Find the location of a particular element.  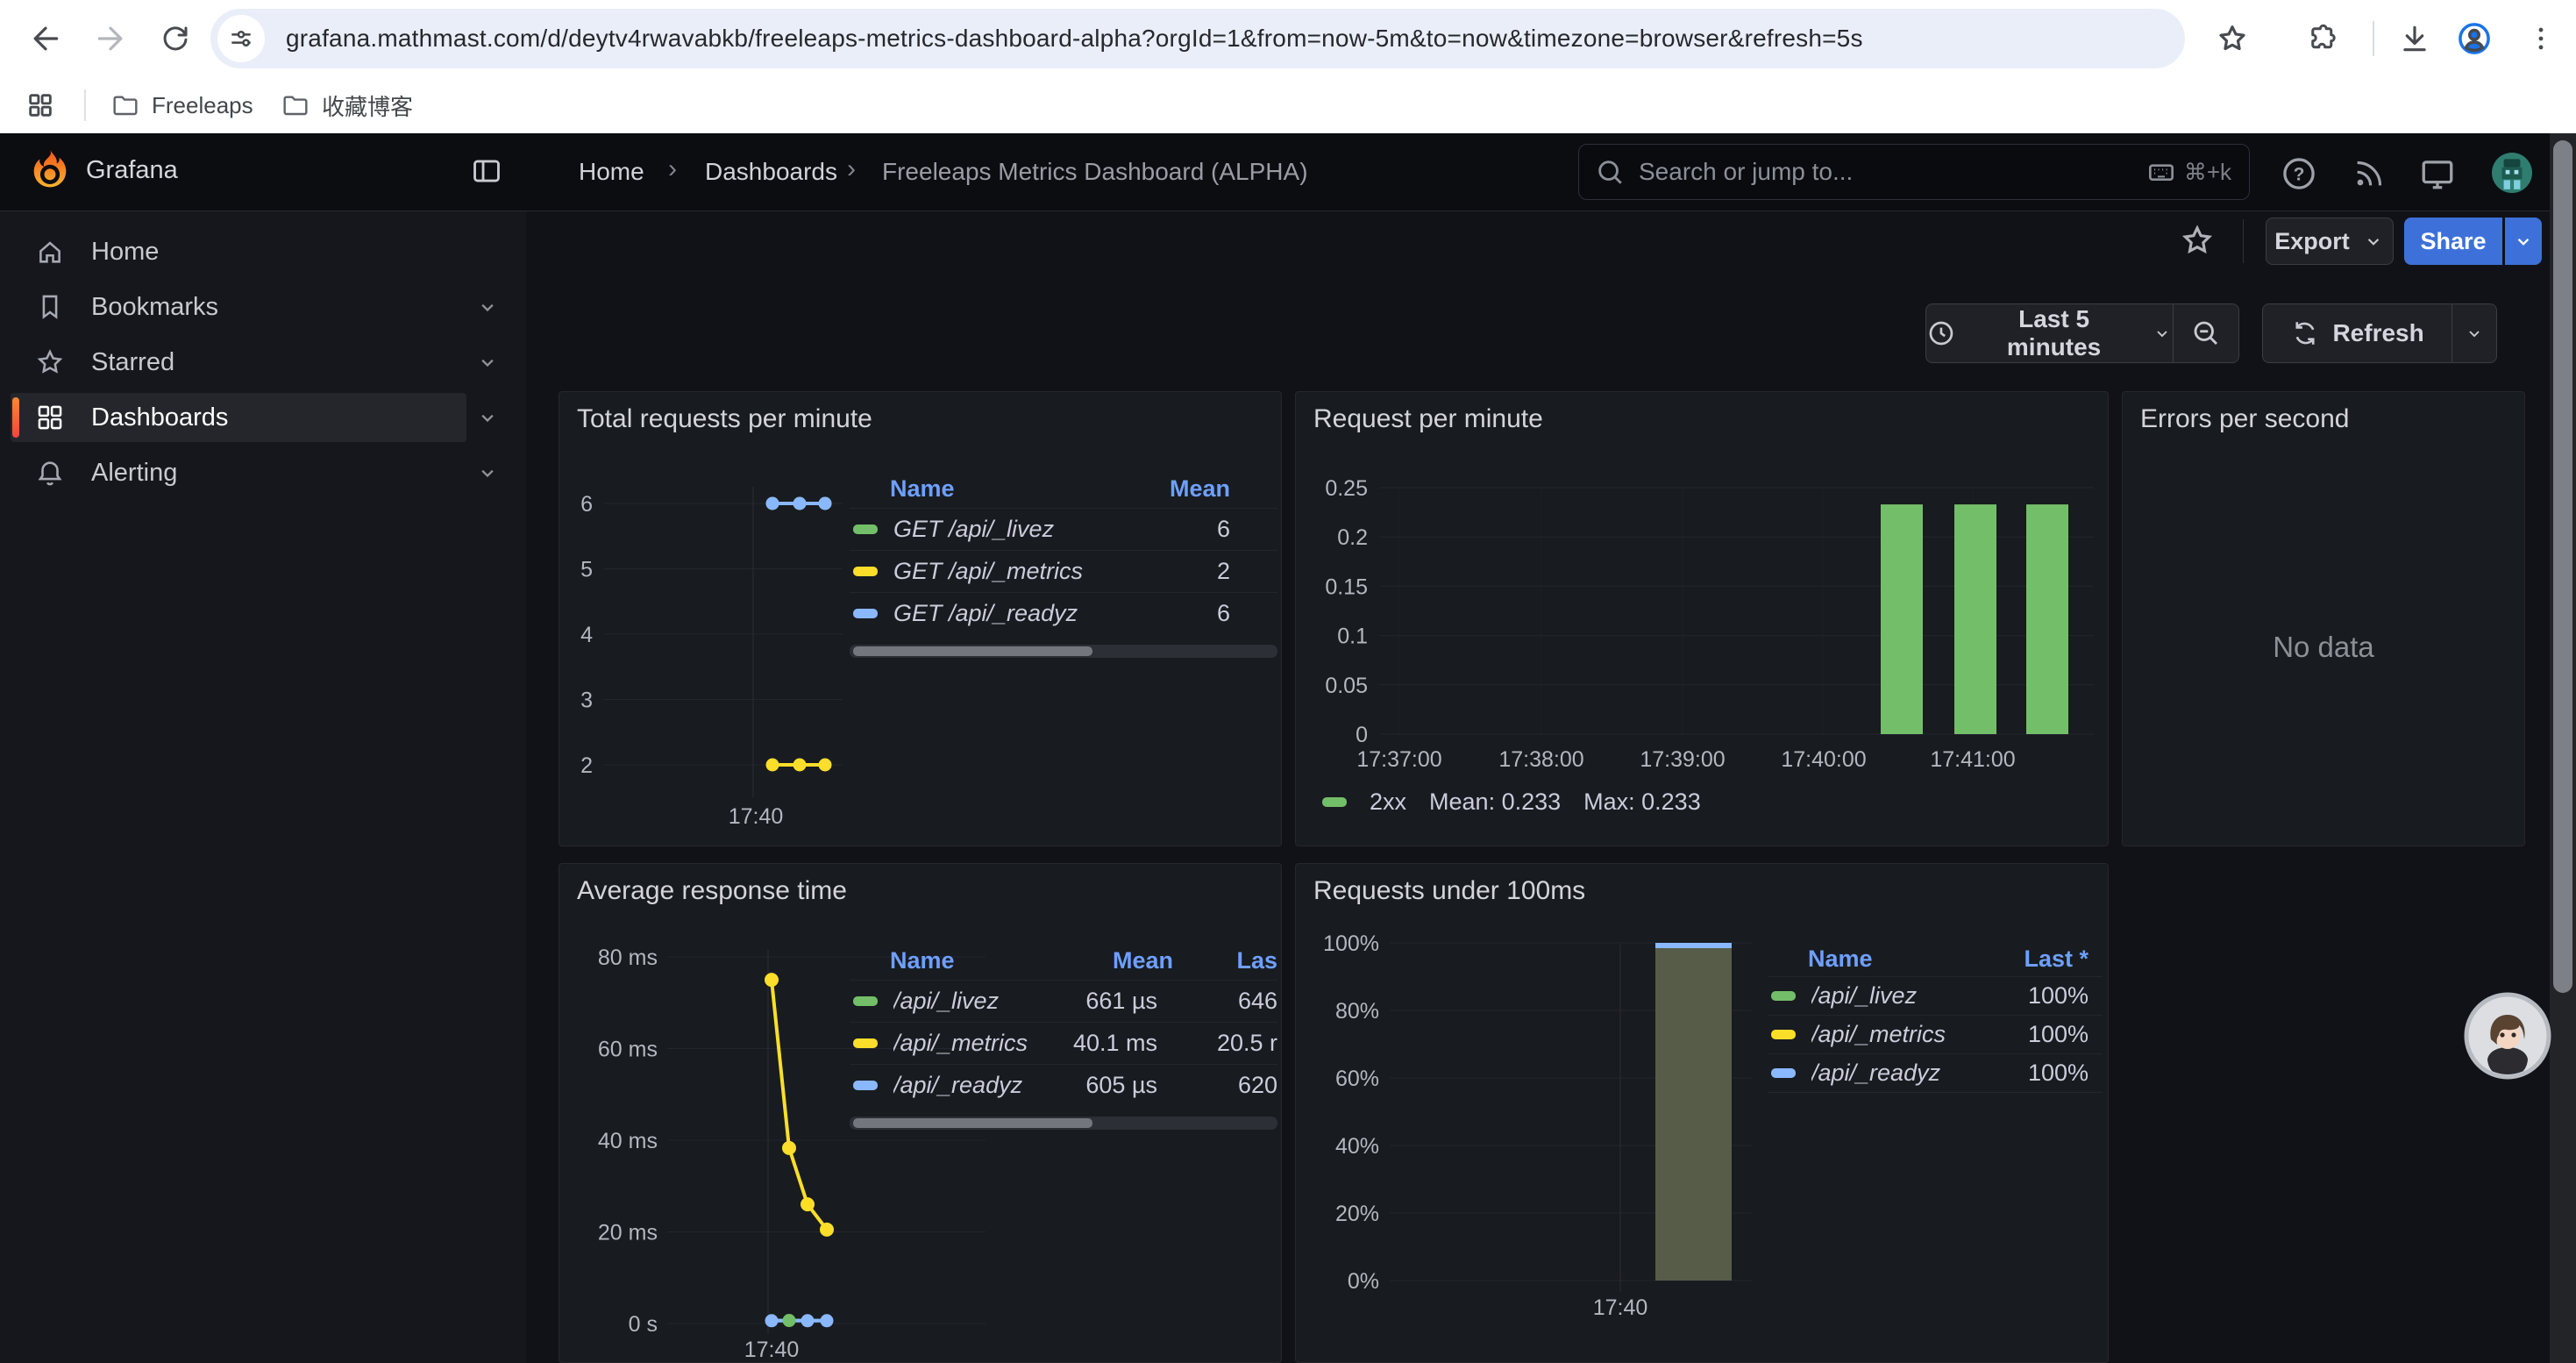

refresh-interval-chevron is located at coordinates (2474, 333).